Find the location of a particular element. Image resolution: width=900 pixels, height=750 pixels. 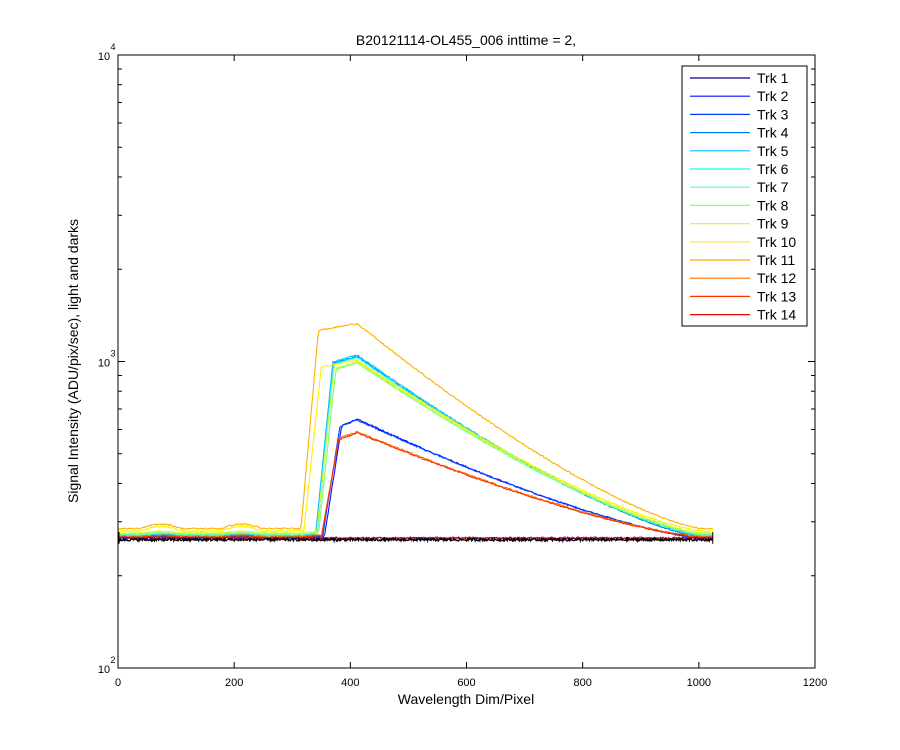

y-tick-label-exp: 3 is located at coordinates (112, 354).